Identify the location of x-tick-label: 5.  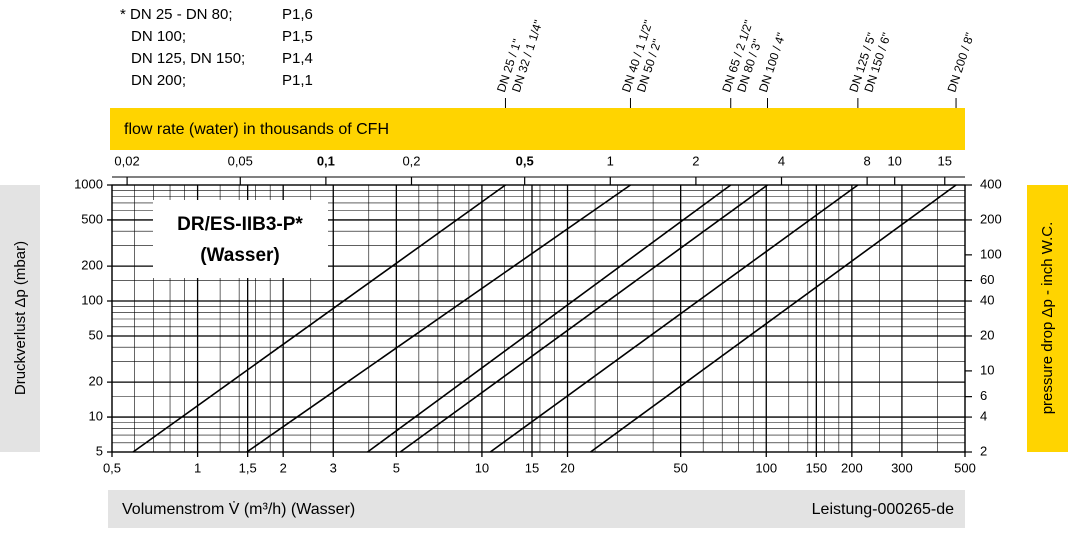
(396, 467).